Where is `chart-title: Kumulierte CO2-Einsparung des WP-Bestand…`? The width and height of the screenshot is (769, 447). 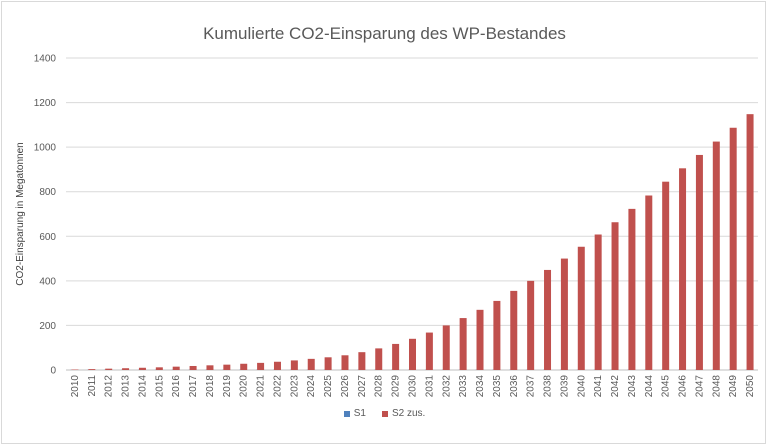
chart-title: Kumulierte CO2-Einsparung des WP-Bestand… is located at coordinates (384, 33).